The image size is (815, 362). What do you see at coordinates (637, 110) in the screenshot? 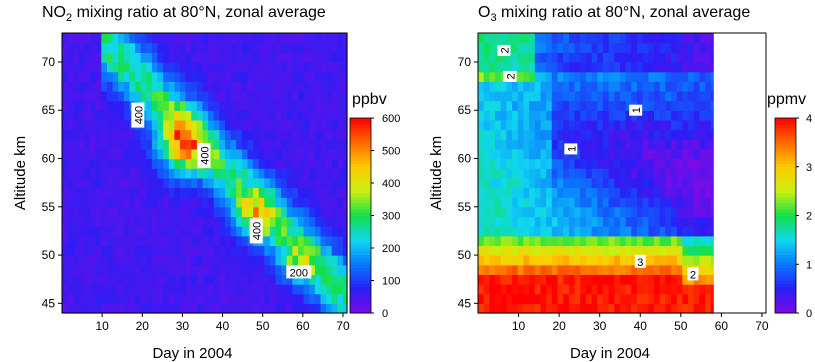
I see `contour-label-text: 1` at bounding box center [637, 110].